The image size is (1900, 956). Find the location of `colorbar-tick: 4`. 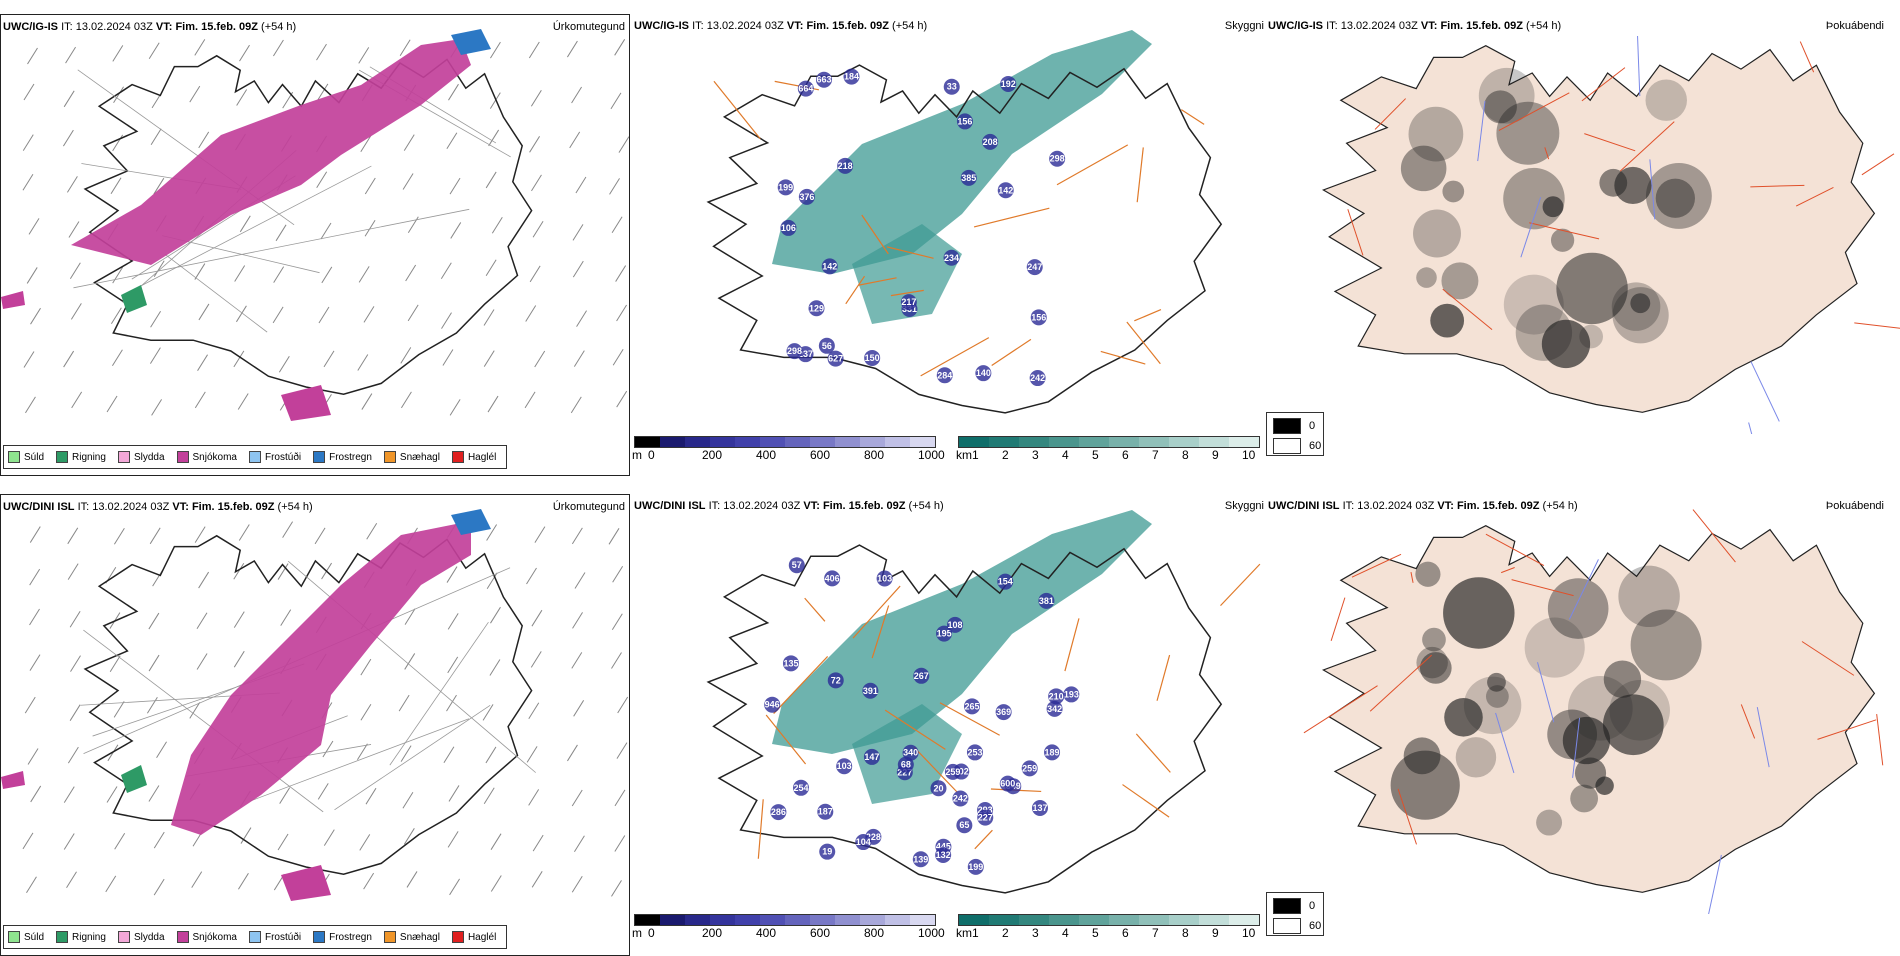

colorbar-tick: 4 is located at coordinates (1065, 455).